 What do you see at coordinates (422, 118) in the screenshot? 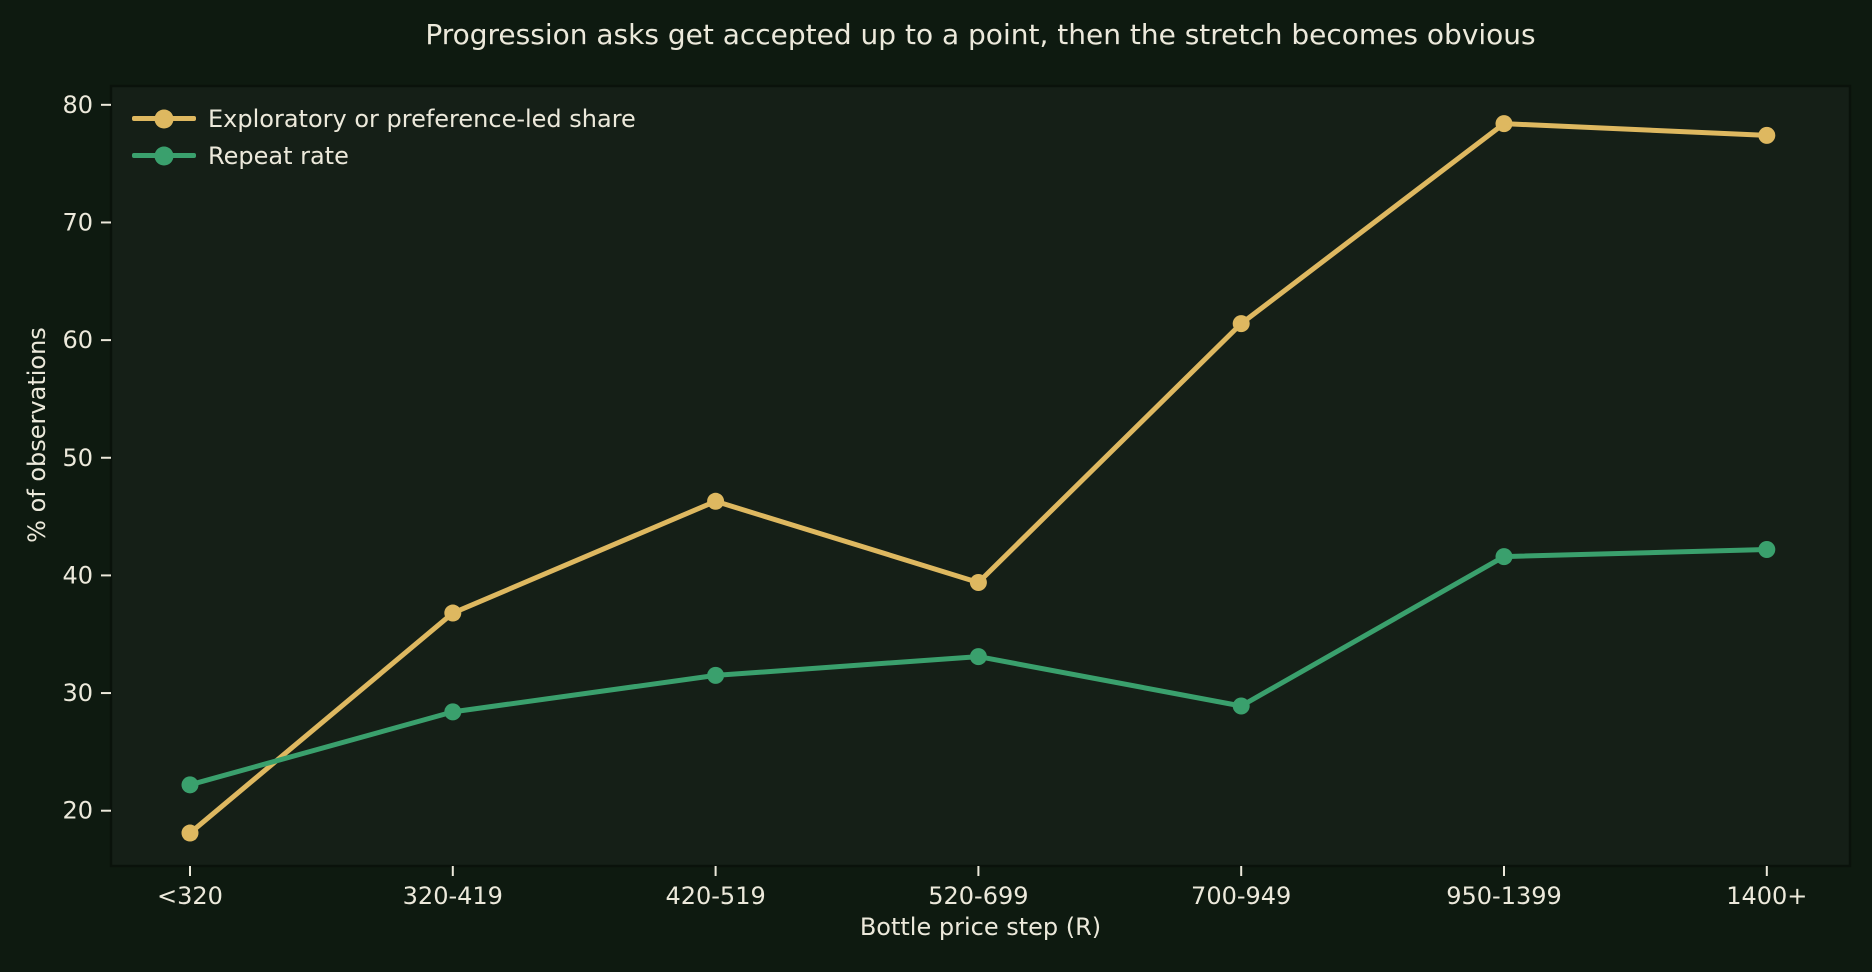
I see `legend-label: Exploratory or preference-led share` at bounding box center [422, 118].